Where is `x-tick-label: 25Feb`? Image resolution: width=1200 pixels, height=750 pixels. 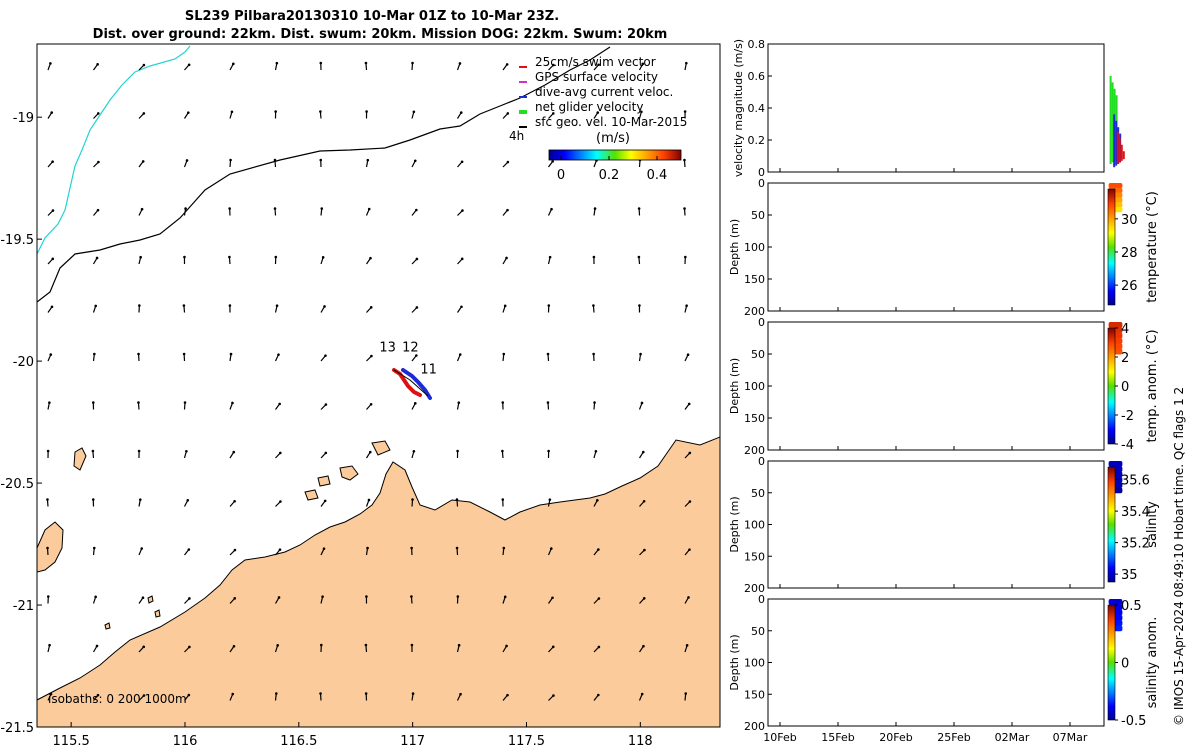
x-tick-label: 25Feb is located at coordinates (953, 737).